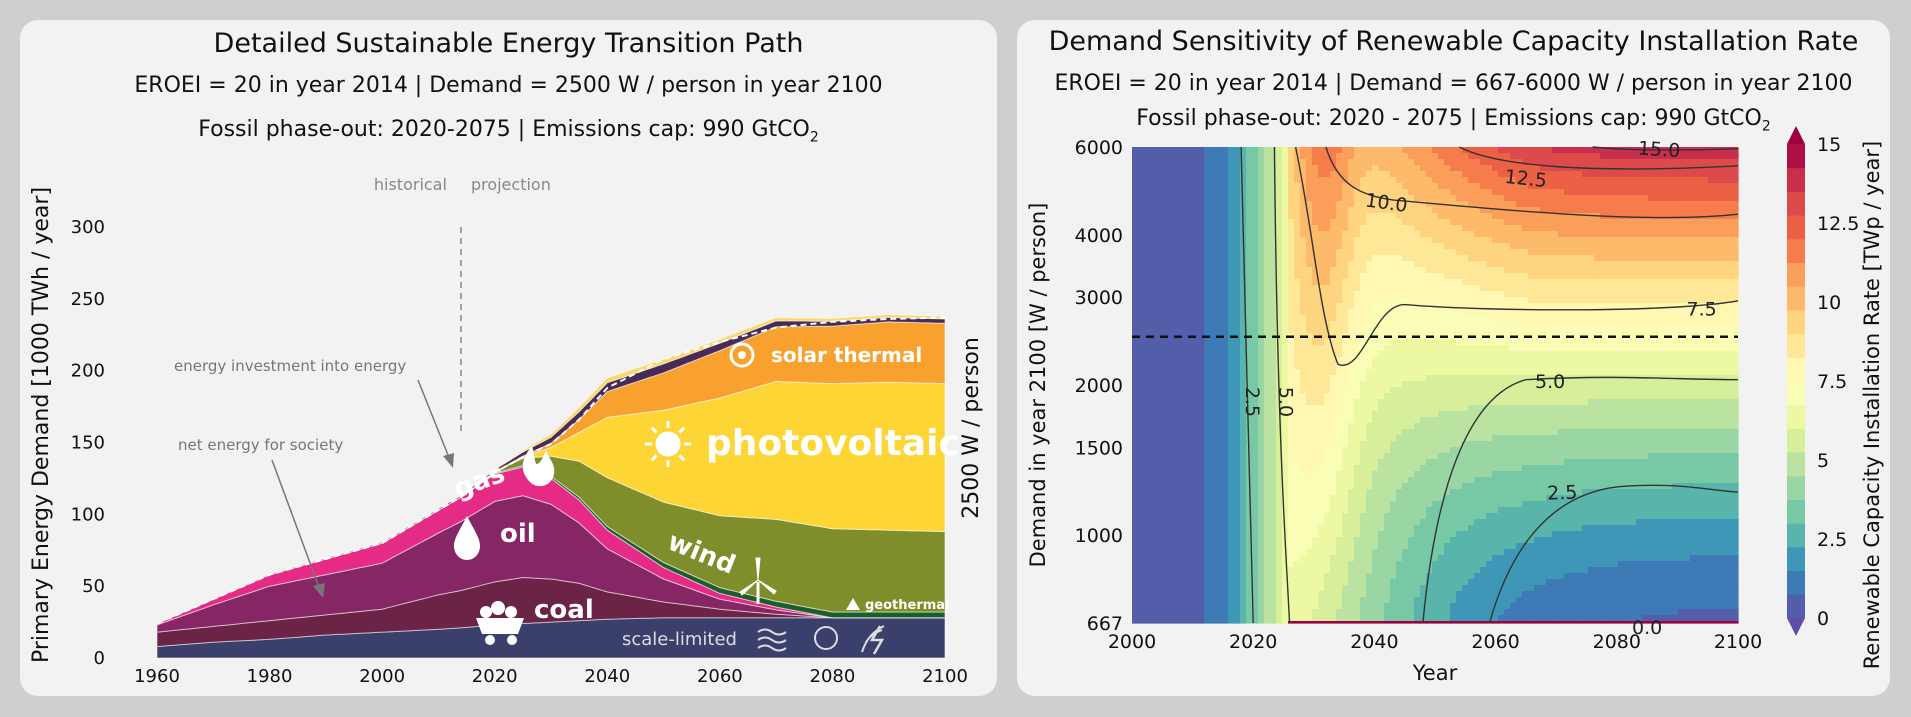 Image resolution: width=1911 pixels, height=717 pixels. Describe the element at coordinates (1099, 148) in the screenshot. I see `heatmap-y-tick-6000: 6000` at that location.